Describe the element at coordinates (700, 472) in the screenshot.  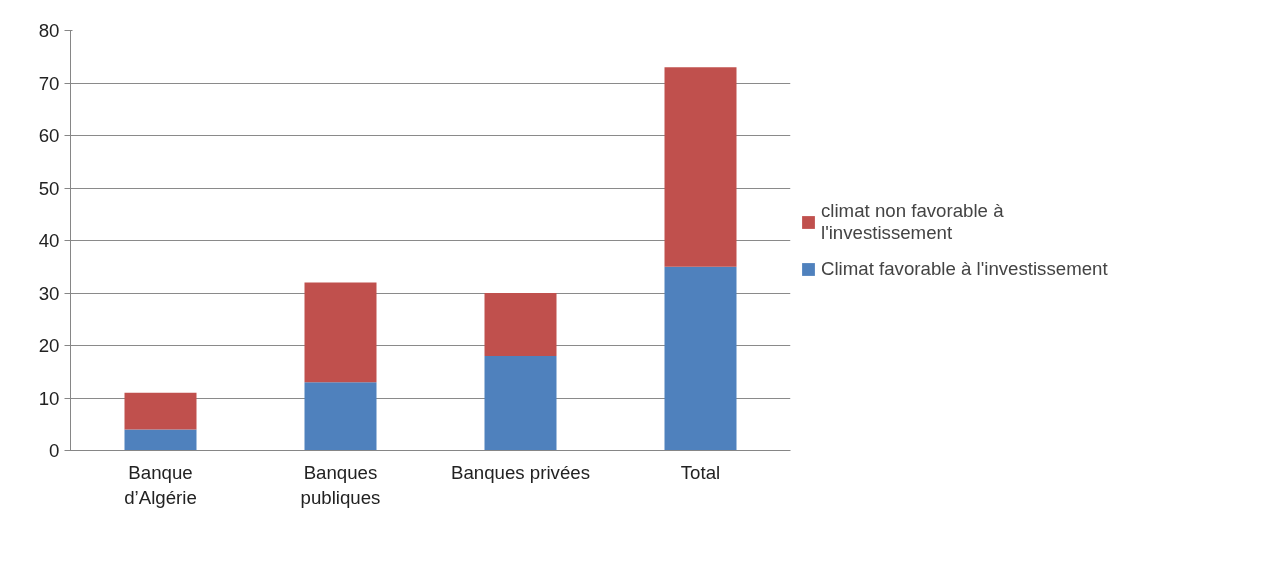
I see `x-tick-label: Total` at that location.